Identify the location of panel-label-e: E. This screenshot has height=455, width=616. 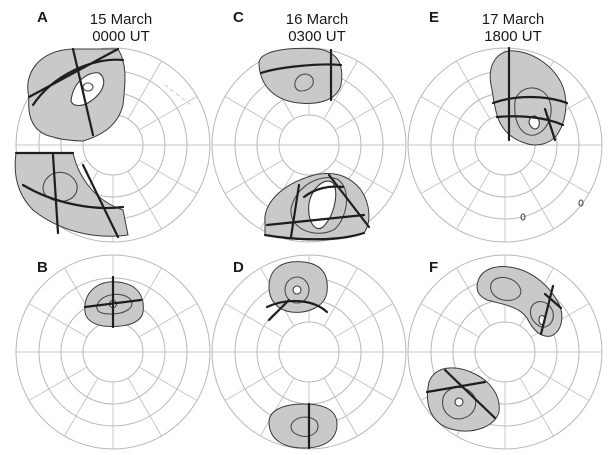
(434, 17).